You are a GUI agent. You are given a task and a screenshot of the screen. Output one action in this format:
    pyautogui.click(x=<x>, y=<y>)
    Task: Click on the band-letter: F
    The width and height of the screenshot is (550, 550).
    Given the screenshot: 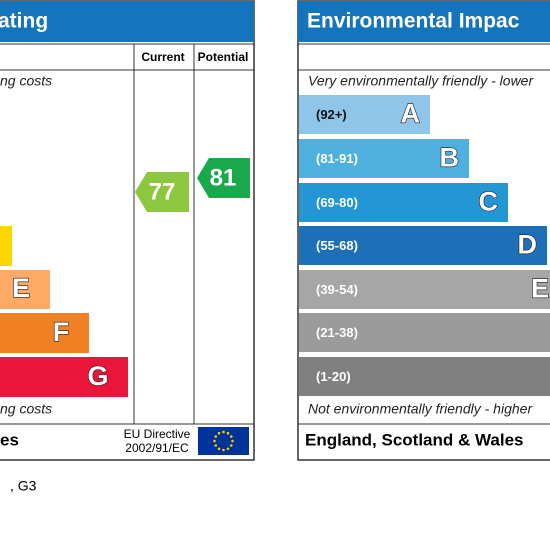 What is the action you would take?
    pyautogui.click(x=61, y=332)
    